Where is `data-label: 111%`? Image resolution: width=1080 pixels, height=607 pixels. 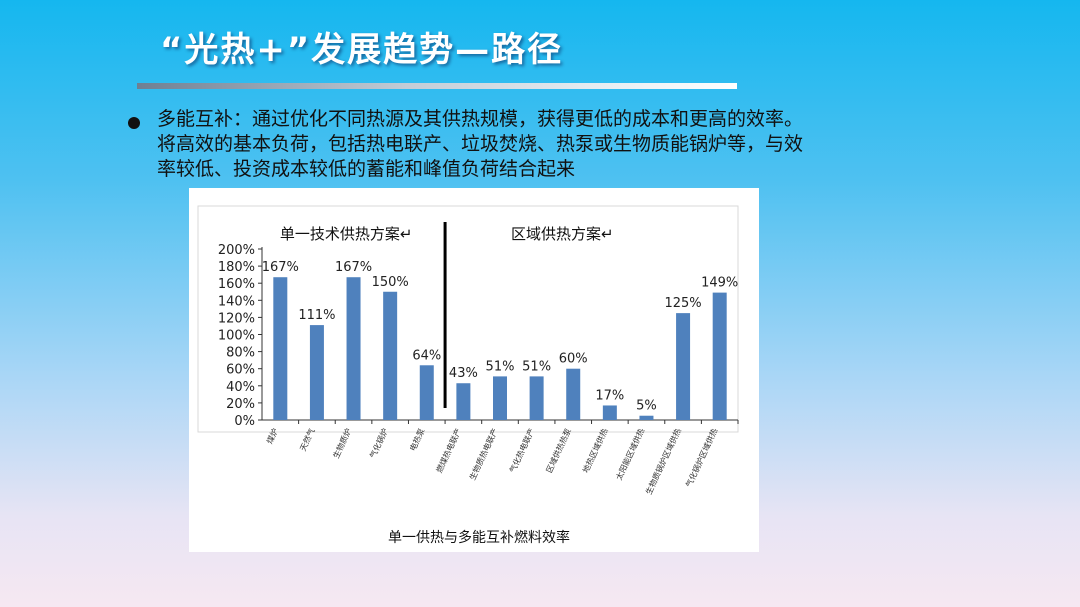
data-label: 111% is located at coordinates (316, 315).